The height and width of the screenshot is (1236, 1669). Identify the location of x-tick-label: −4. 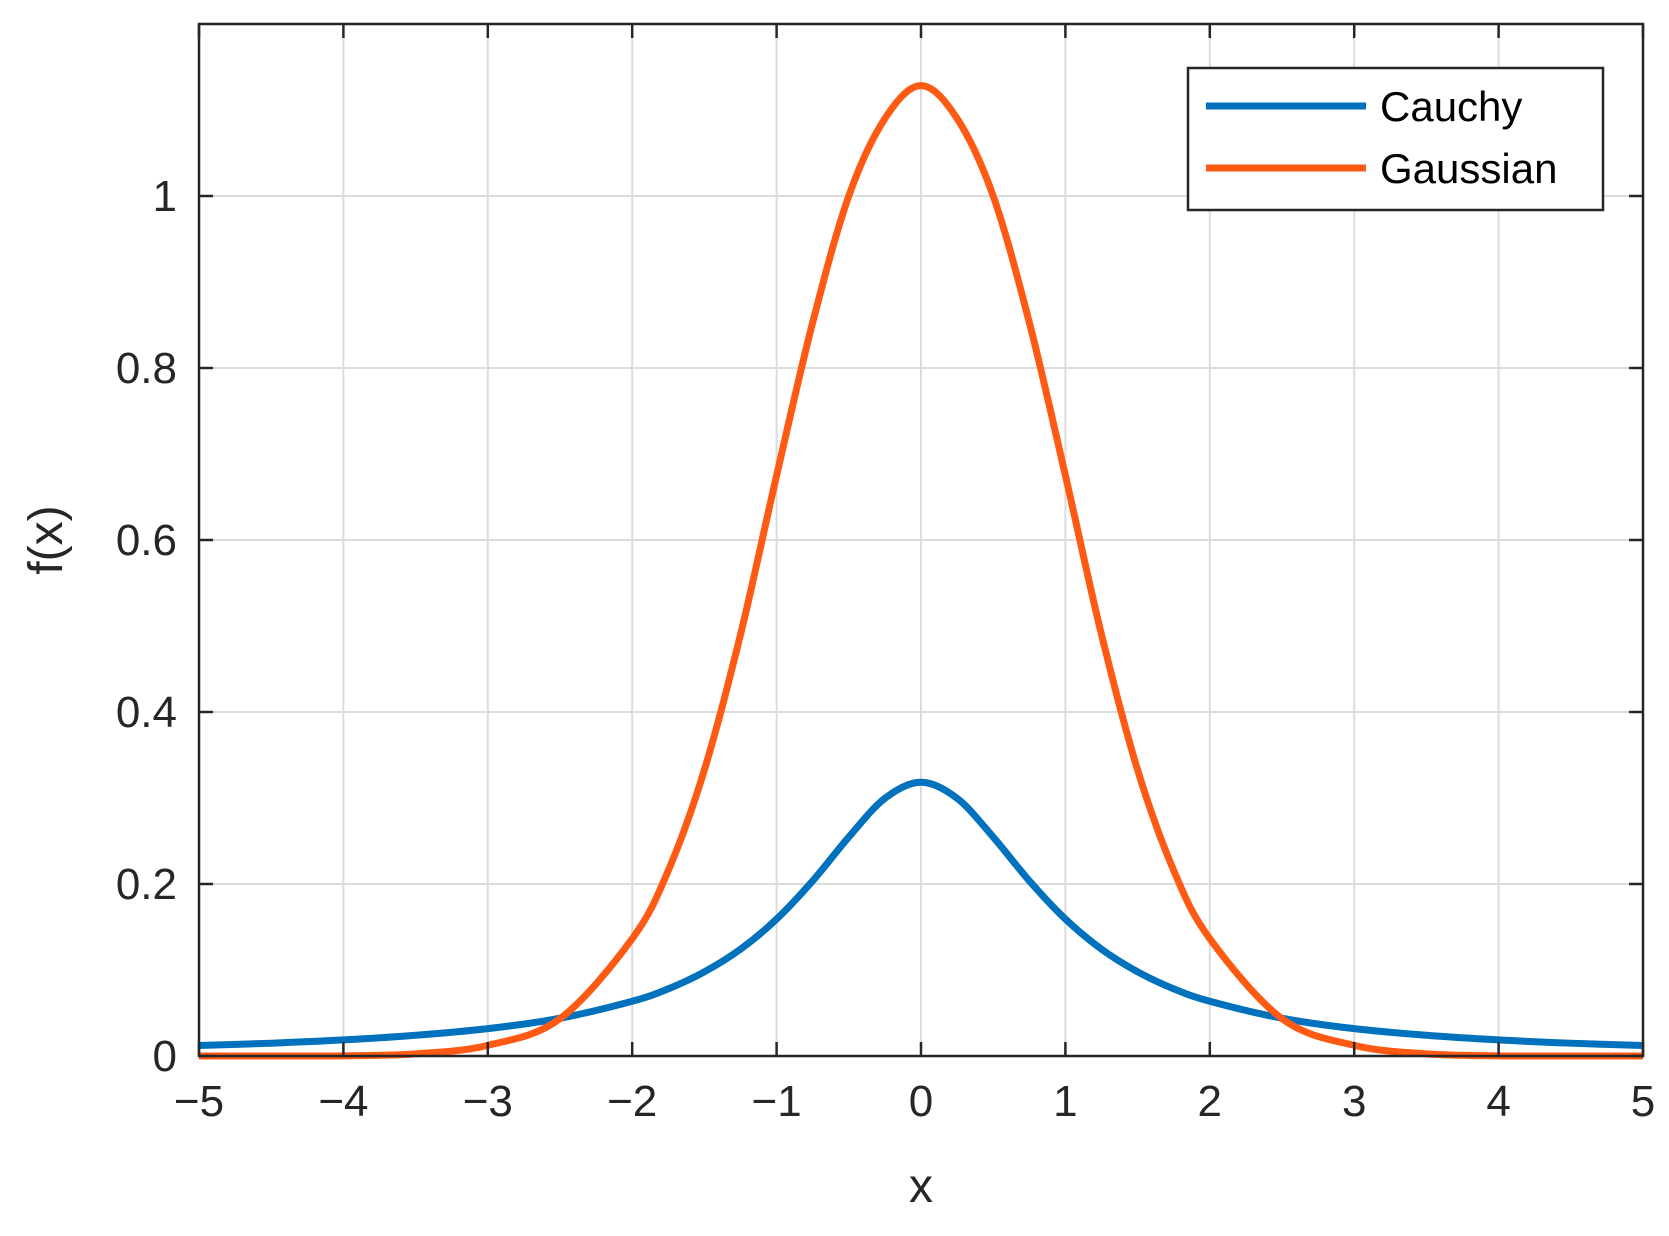
(343, 1101).